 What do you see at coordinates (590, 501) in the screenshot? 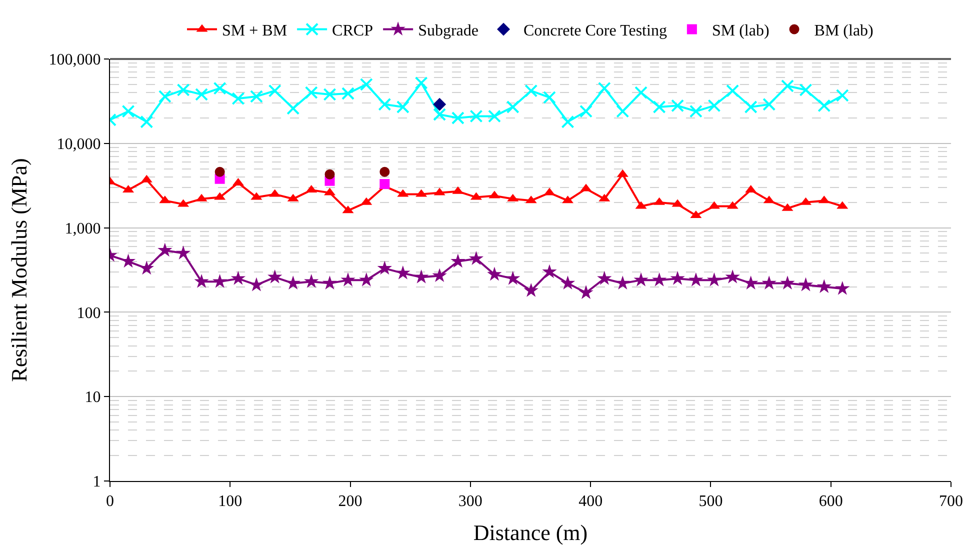
I see `x-tick-label: 400` at bounding box center [590, 501].